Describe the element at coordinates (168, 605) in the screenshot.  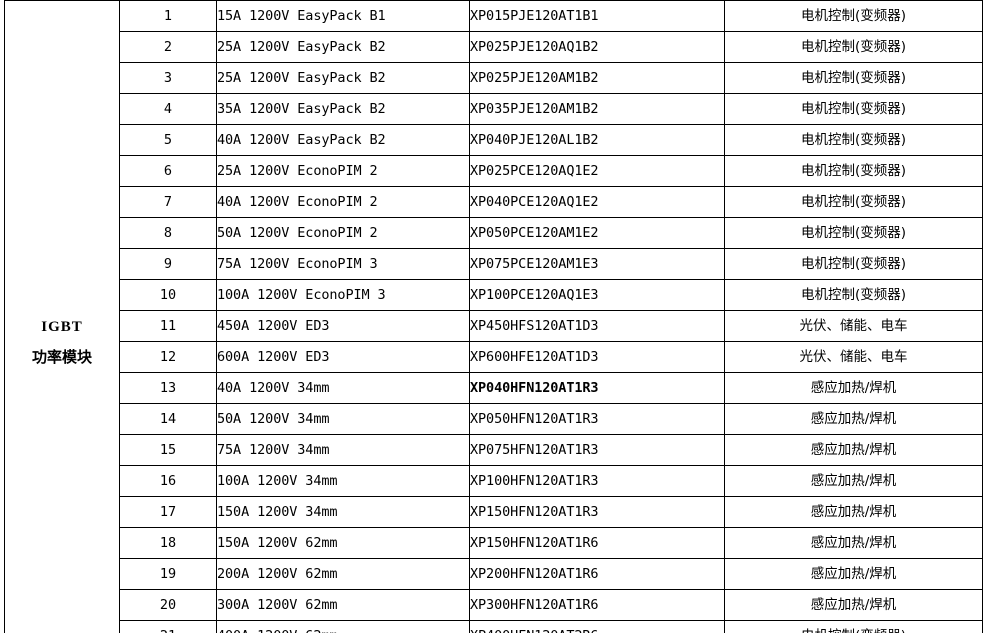
I see `row-index-cell: 20` at that location.